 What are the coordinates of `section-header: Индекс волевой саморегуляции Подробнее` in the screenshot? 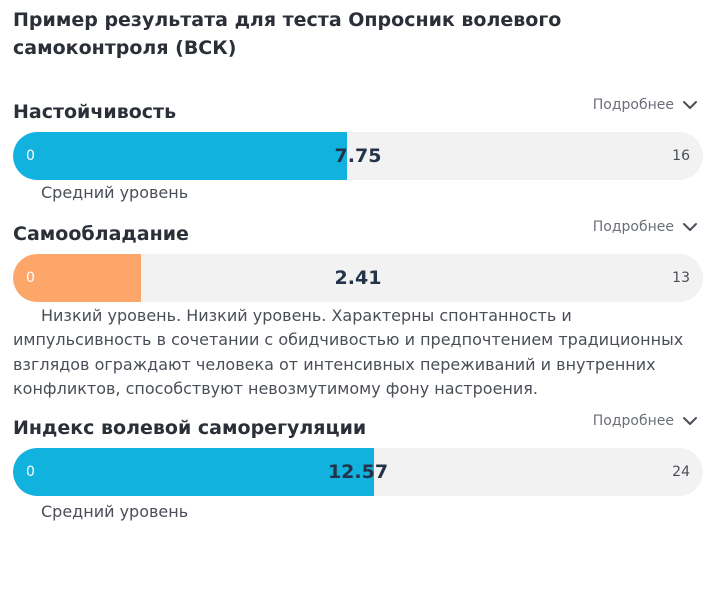 It's located at (357, 428).